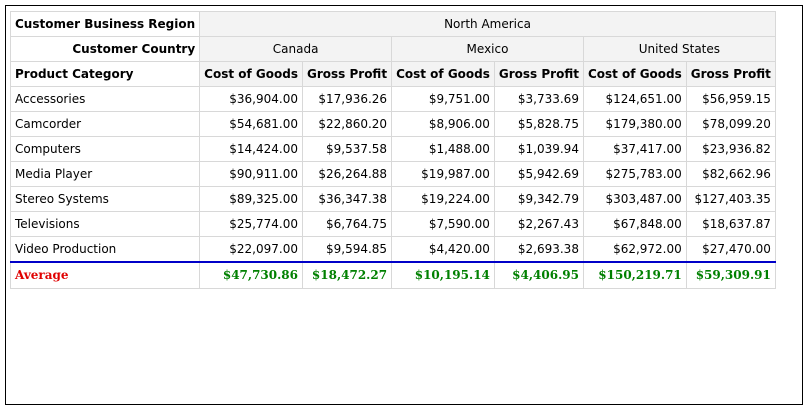 Image resolution: width=810 pixels, height=412 pixels. Describe the element at coordinates (105, 74) in the screenshot. I see `category-header-label: Product Category` at that location.